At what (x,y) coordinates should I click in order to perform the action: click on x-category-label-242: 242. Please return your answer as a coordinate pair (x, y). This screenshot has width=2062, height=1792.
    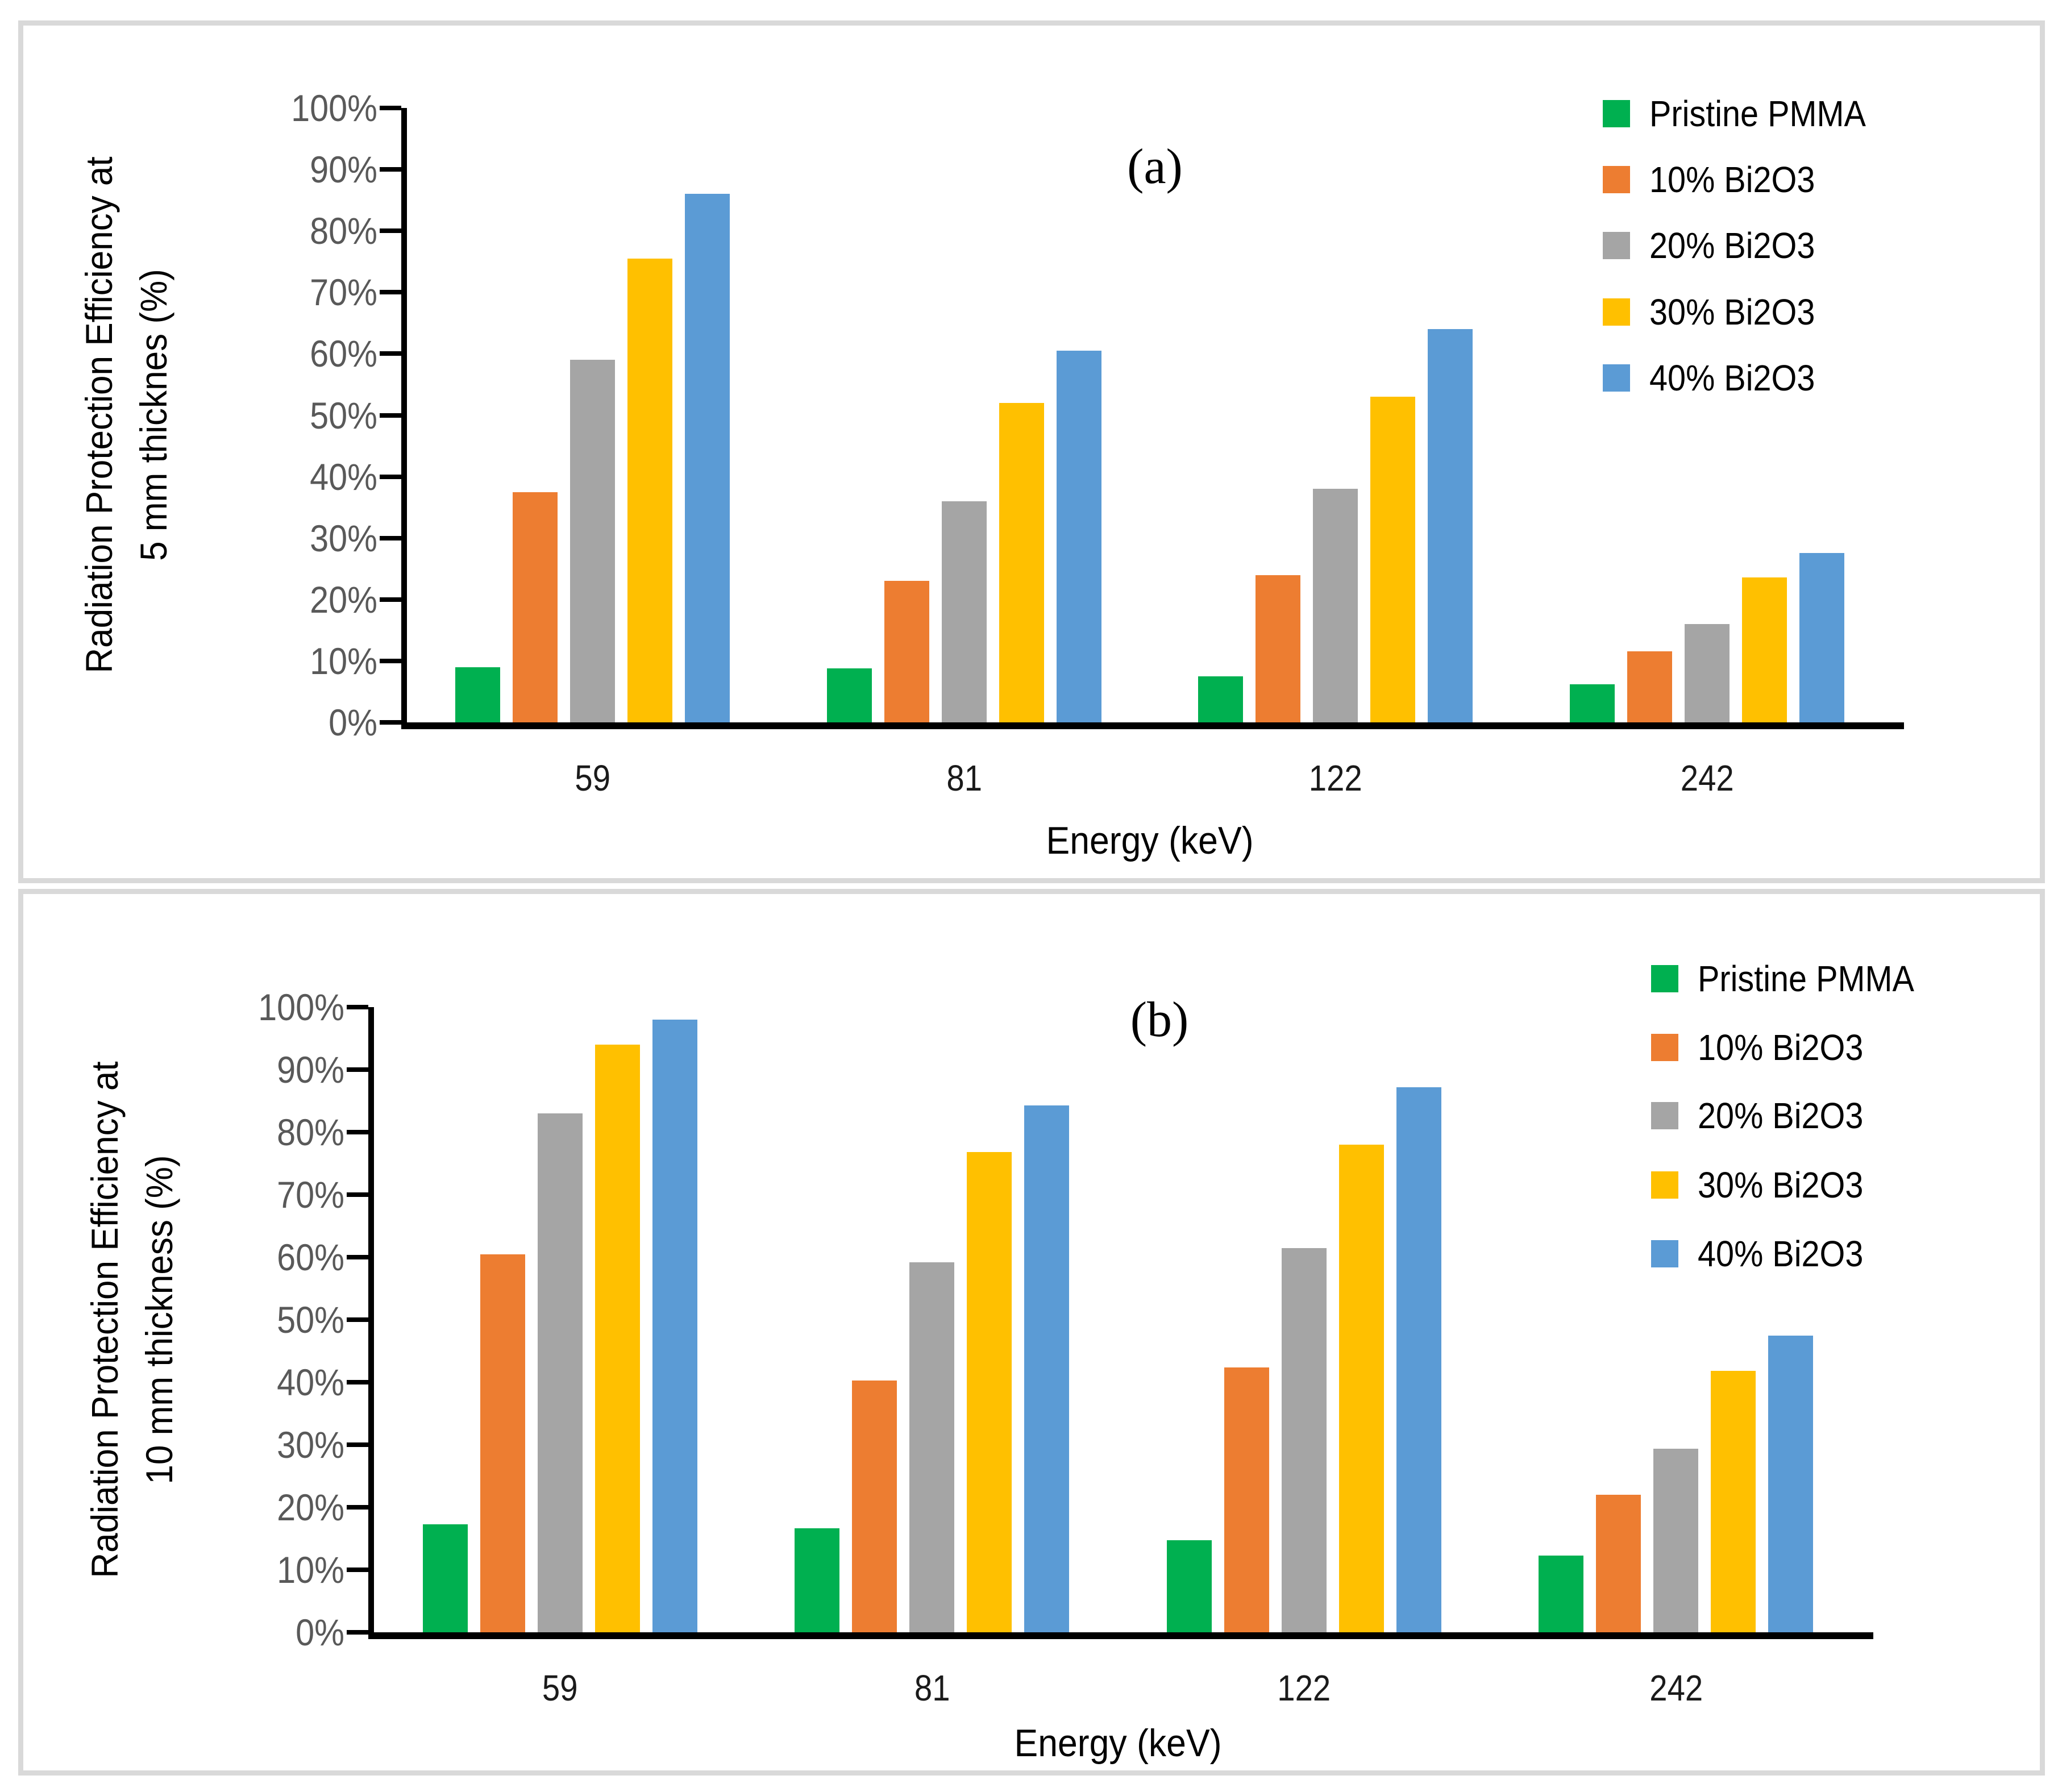
    Looking at the image, I should click on (1676, 1688).